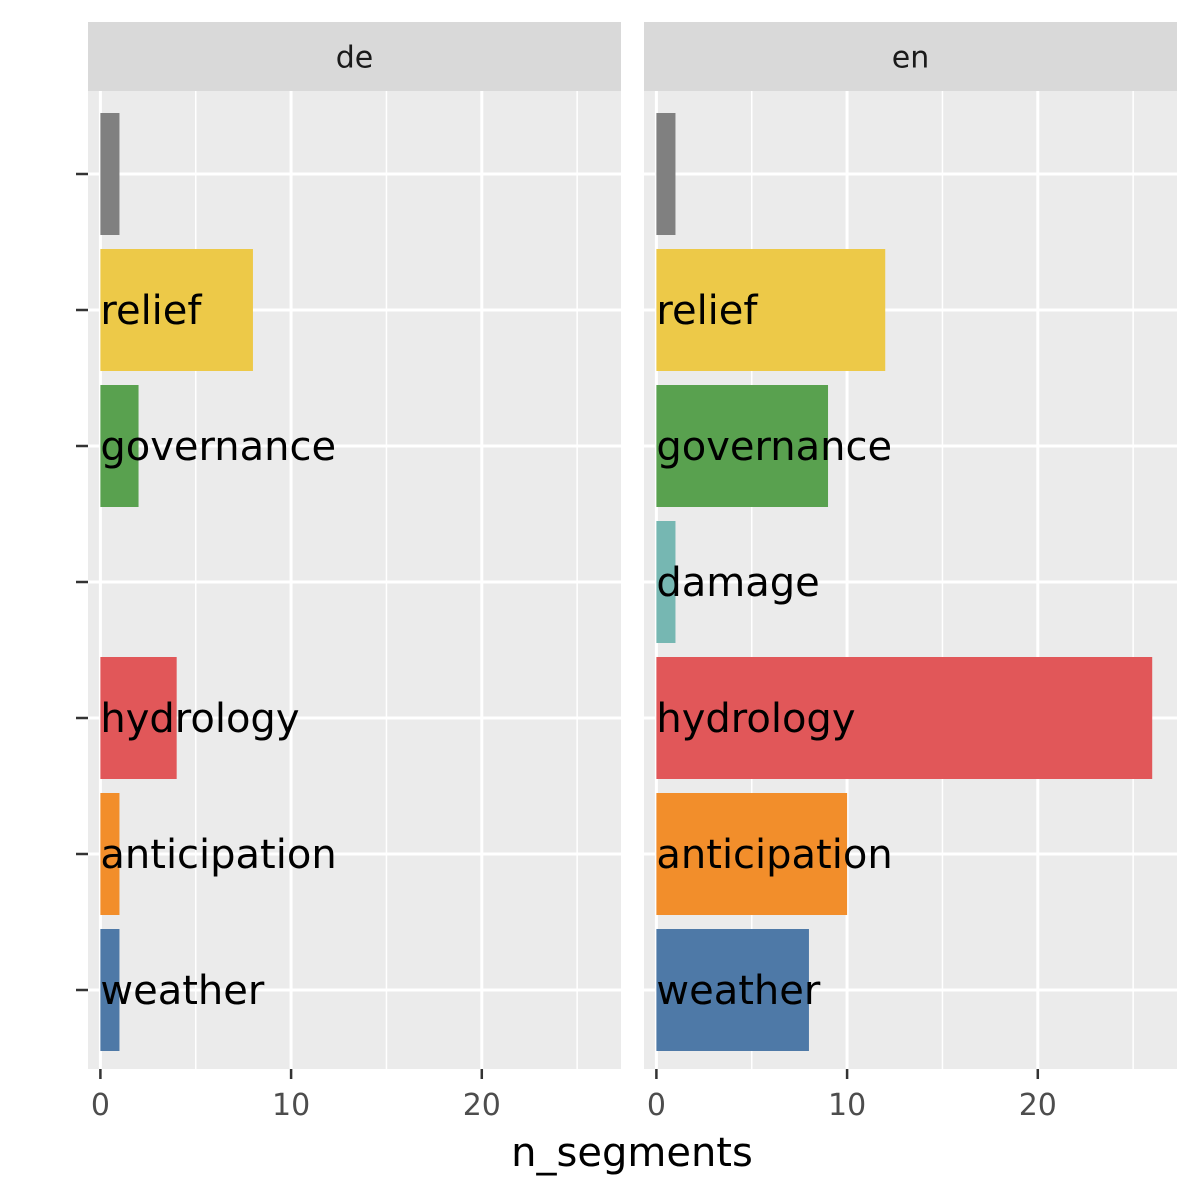 The image size is (1200, 1200). I want to click on bar-en-anticipation, so click(752, 854).